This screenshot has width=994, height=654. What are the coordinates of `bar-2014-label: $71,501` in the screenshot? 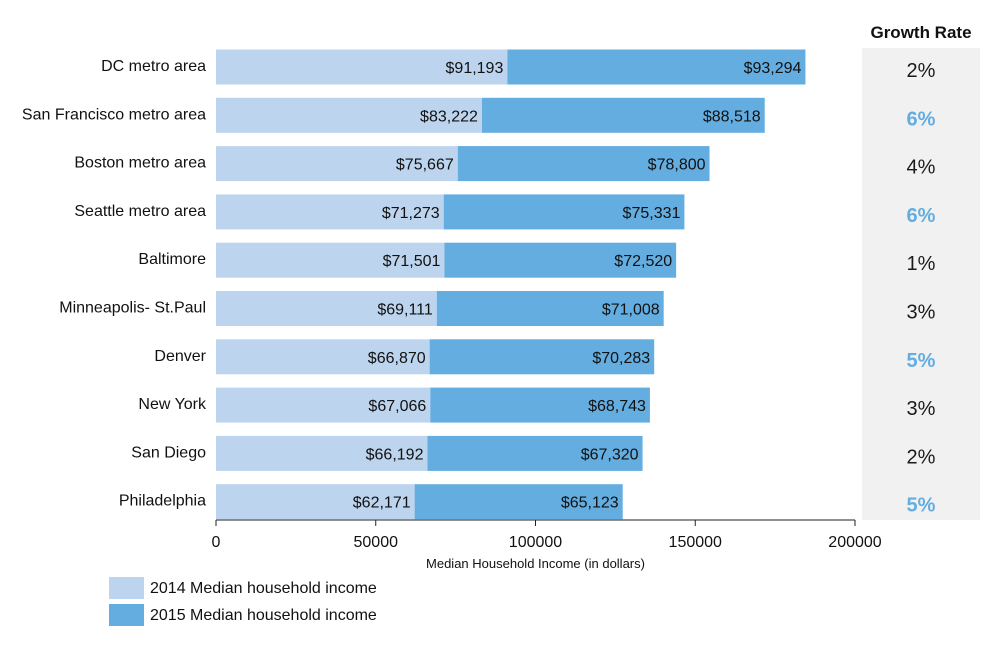 It's located at (412, 261).